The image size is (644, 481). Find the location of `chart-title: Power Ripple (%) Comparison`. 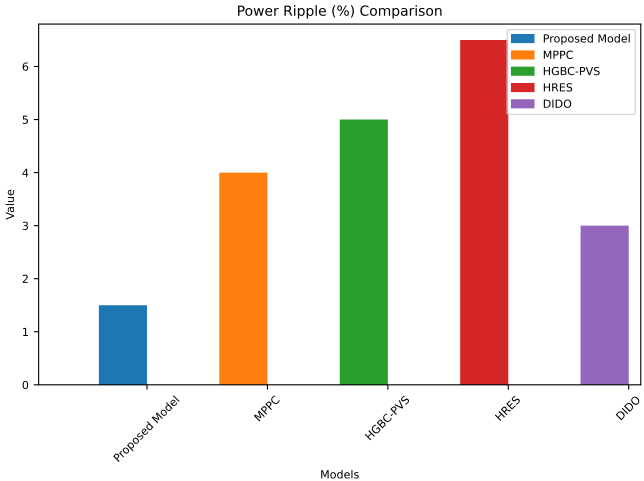

chart-title: Power Ripple (%) Comparison is located at coordinates (340, 12).